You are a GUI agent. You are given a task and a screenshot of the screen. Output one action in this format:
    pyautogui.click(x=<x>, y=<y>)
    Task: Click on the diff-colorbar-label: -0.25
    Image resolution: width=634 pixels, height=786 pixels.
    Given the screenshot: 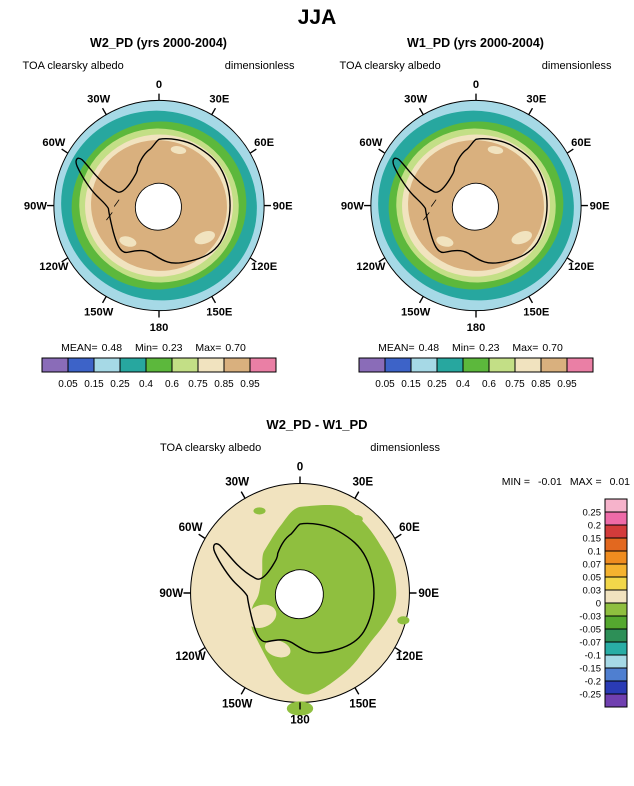 What is the action you would take?
    pyautogui.click(x=590, y=695)
    